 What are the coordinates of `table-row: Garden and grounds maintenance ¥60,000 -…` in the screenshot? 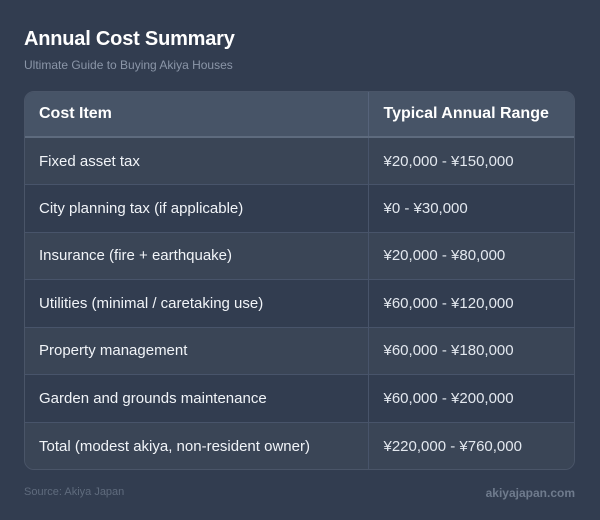 It's located at (299, 398).